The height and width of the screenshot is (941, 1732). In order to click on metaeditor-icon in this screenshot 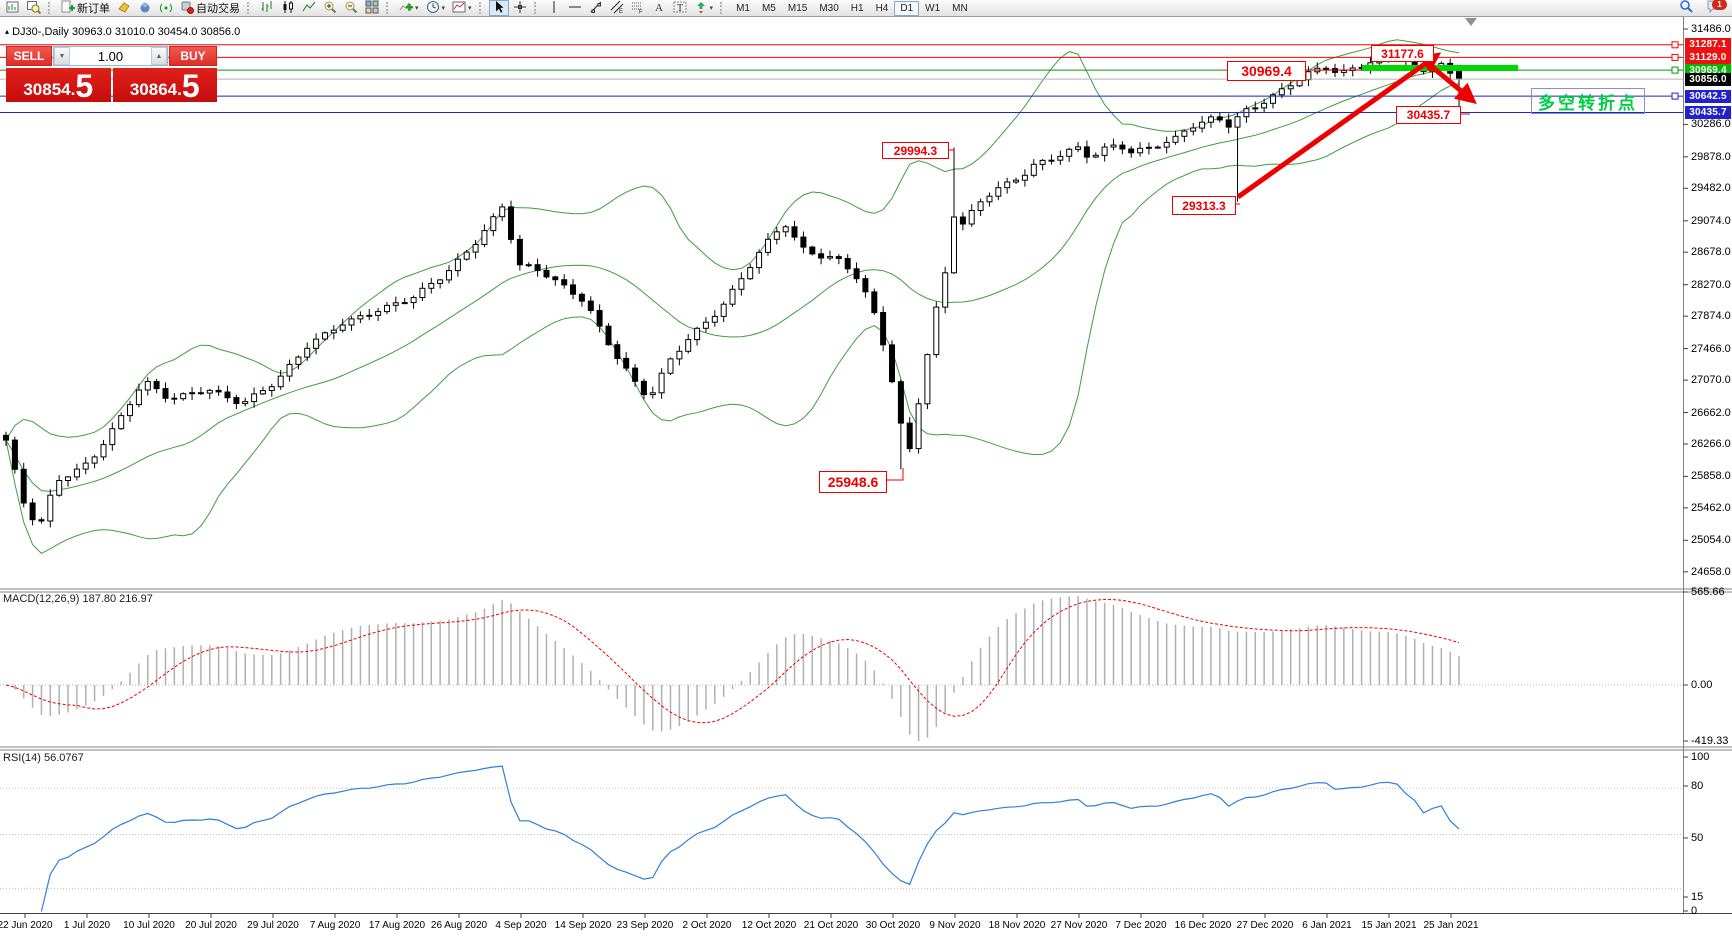, I will do `click(124, 8)`.